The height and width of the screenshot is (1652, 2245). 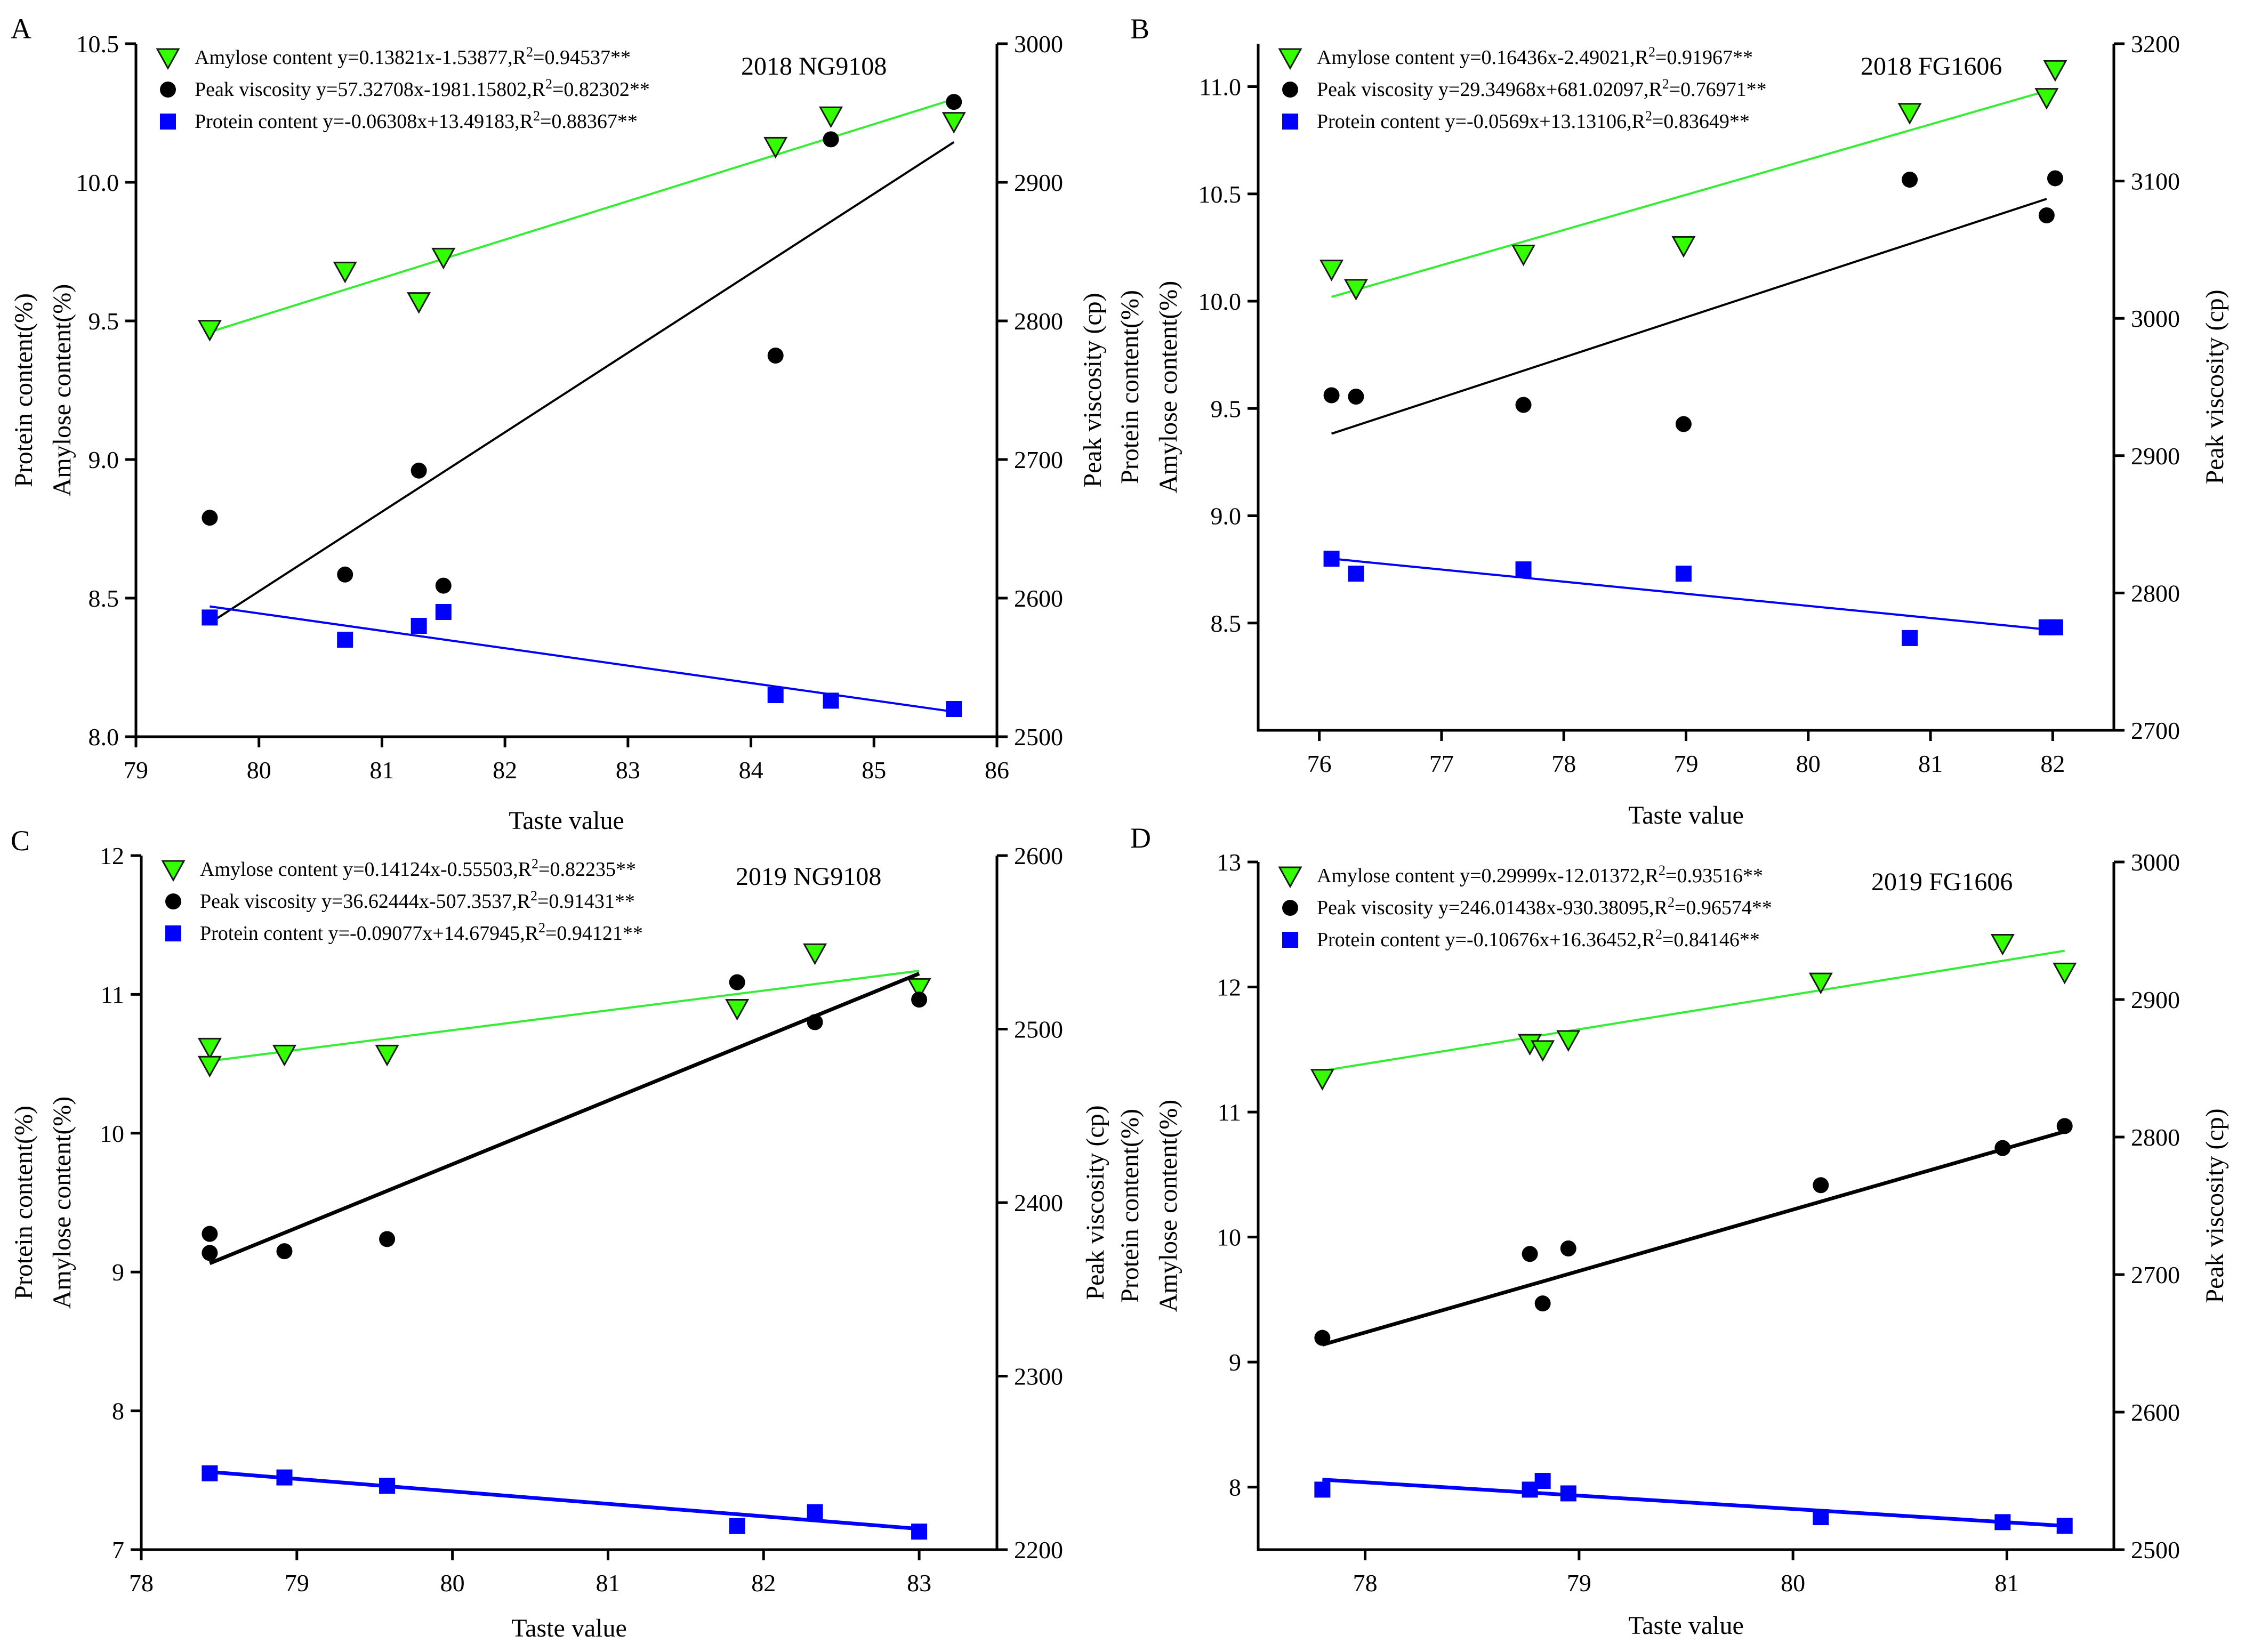 What do you see at coordinates (569, 1628) in the screenshot?
I see `x-axis-label: Taste value` at bounding box center [569, 1628].